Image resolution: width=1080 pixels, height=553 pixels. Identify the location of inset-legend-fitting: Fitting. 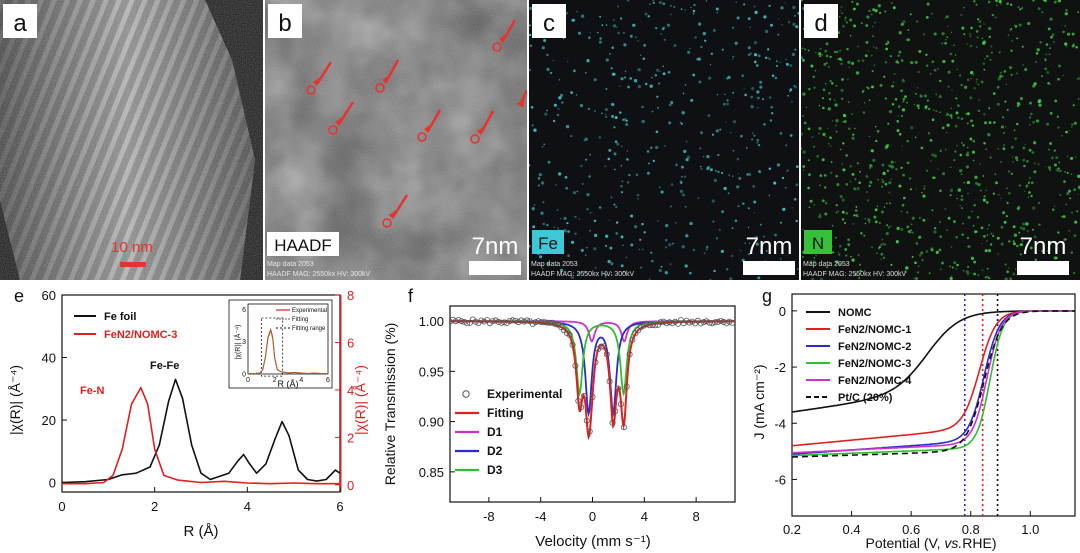
(300, 320).